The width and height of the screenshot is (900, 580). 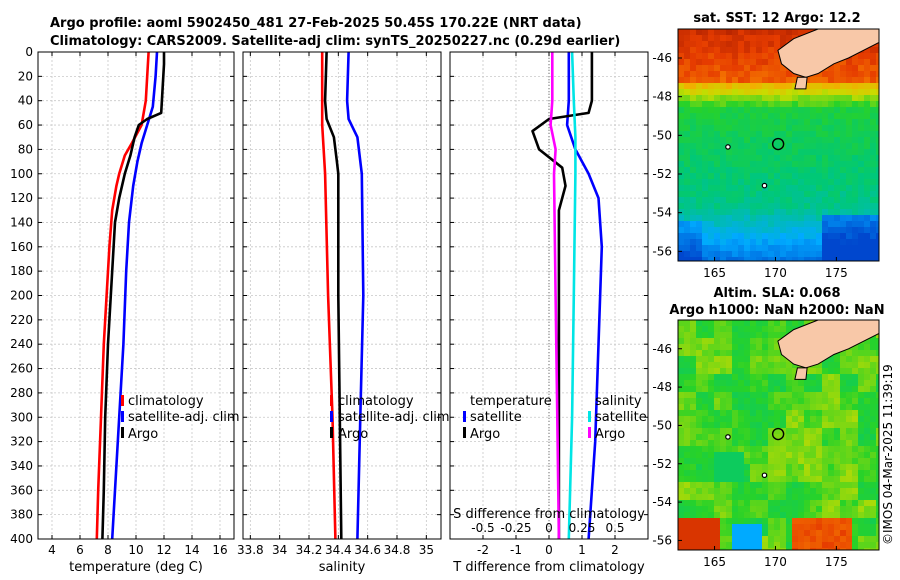 I want to click on legend-salinity: climatology satellite-adj. clim Argo, so click(x=390, y=418).